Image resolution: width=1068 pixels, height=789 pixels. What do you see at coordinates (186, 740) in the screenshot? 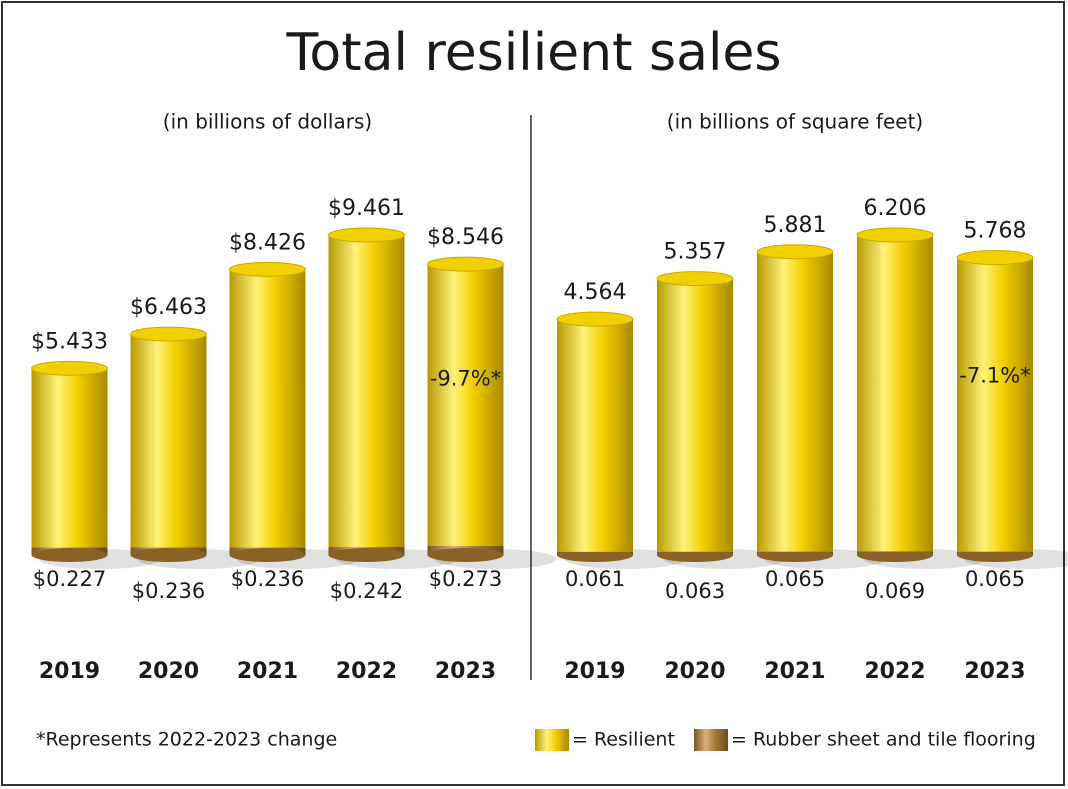
I see `footnote: *Represents 2022-2023 change` at bounding box center [186, 740].